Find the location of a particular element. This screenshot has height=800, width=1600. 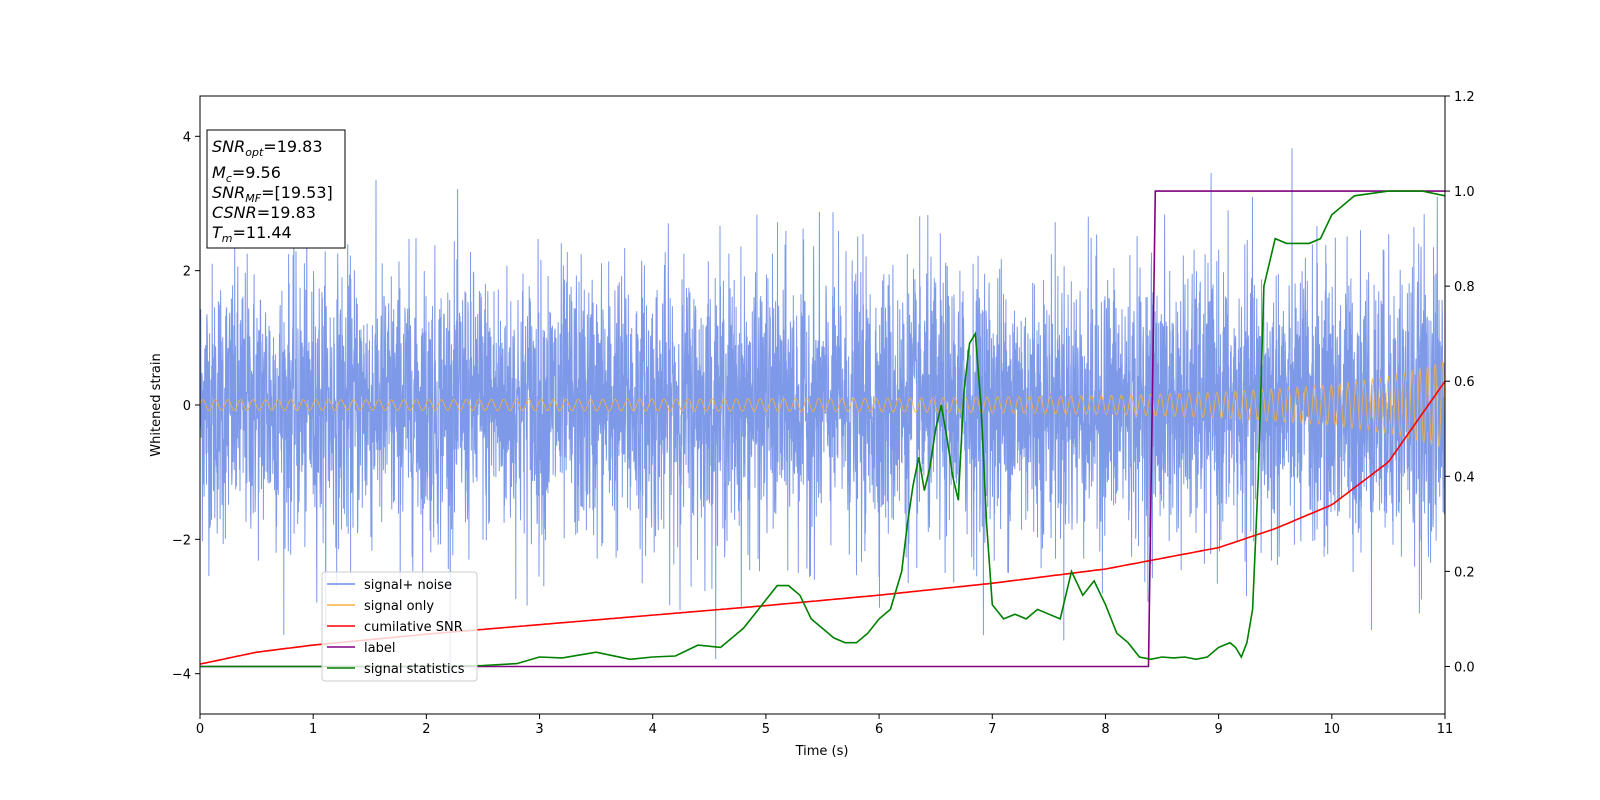

y-tick-label: 4 is located at coordinates (187, 137).